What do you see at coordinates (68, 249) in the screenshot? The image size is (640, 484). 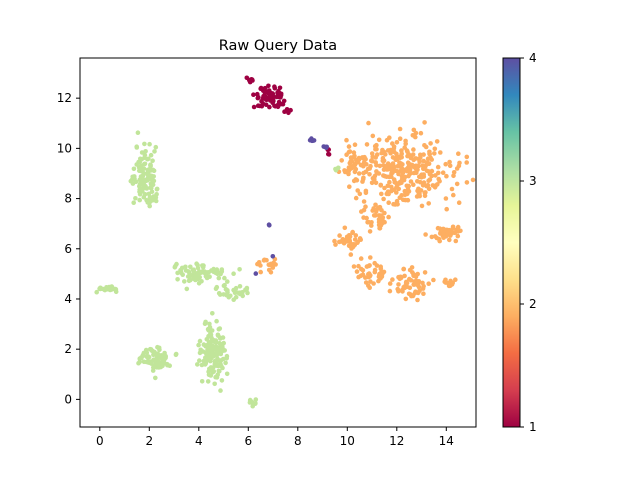 I see `y-tick-label: 6` at bounding box center [68, 249].